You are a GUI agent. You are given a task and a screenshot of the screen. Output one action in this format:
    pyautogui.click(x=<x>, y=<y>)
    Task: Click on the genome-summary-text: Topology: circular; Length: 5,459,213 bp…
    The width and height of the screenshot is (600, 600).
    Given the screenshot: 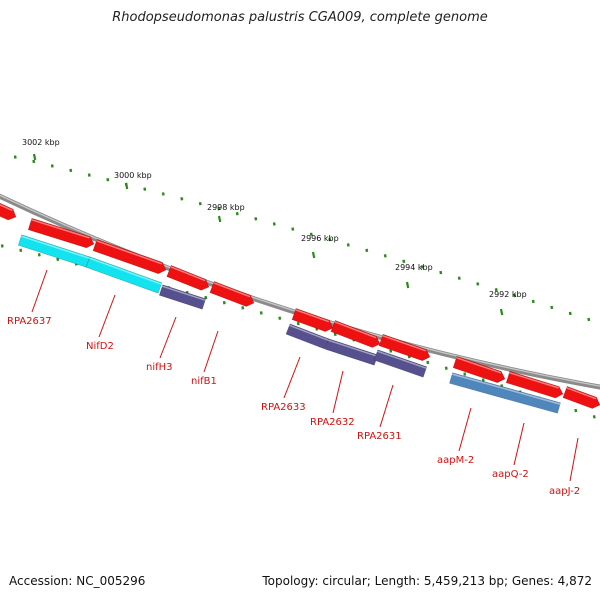 What is the action you would take?
    pyautogui.click(x=427, y=581)
    